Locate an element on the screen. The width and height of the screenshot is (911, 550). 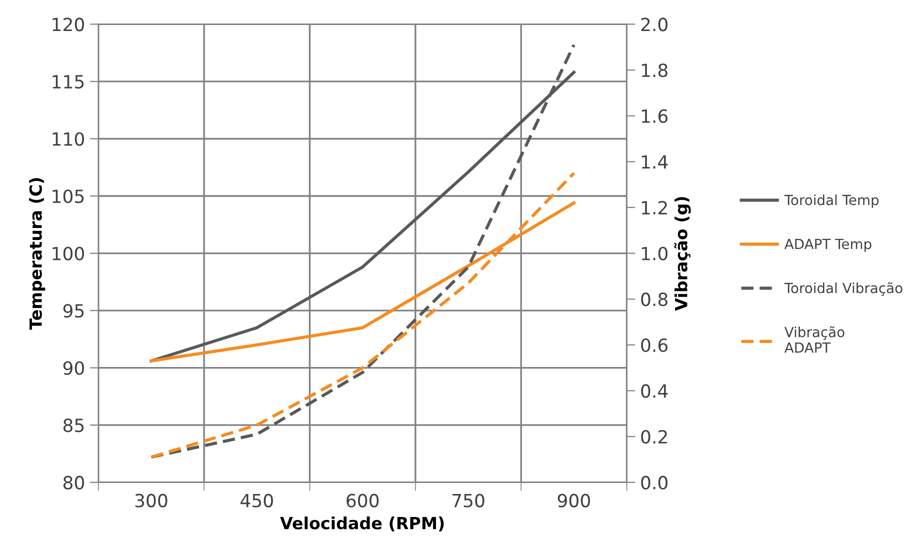
y-tick-label: 115 is located at coordinates (68, 82).